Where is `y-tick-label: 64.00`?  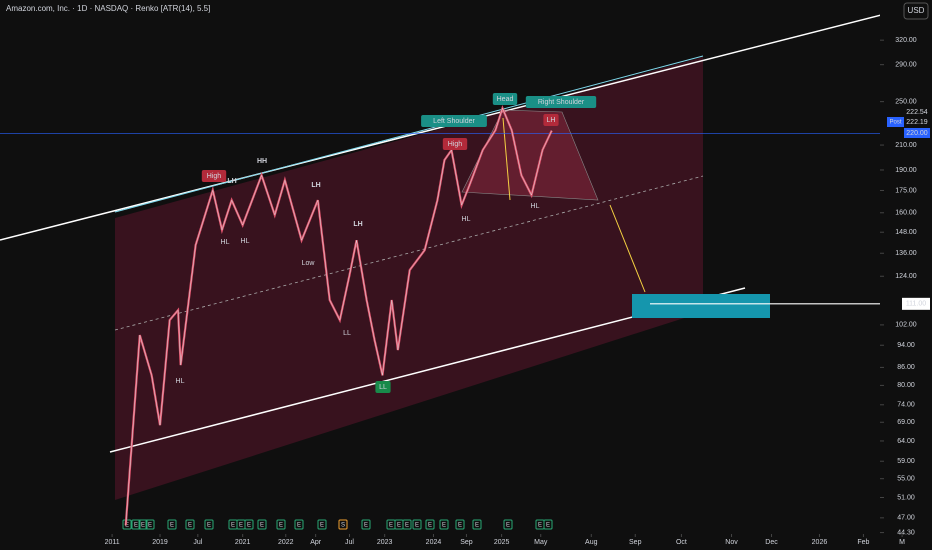
y-tick-label: 64.00 is located at coordinates (906, 441).